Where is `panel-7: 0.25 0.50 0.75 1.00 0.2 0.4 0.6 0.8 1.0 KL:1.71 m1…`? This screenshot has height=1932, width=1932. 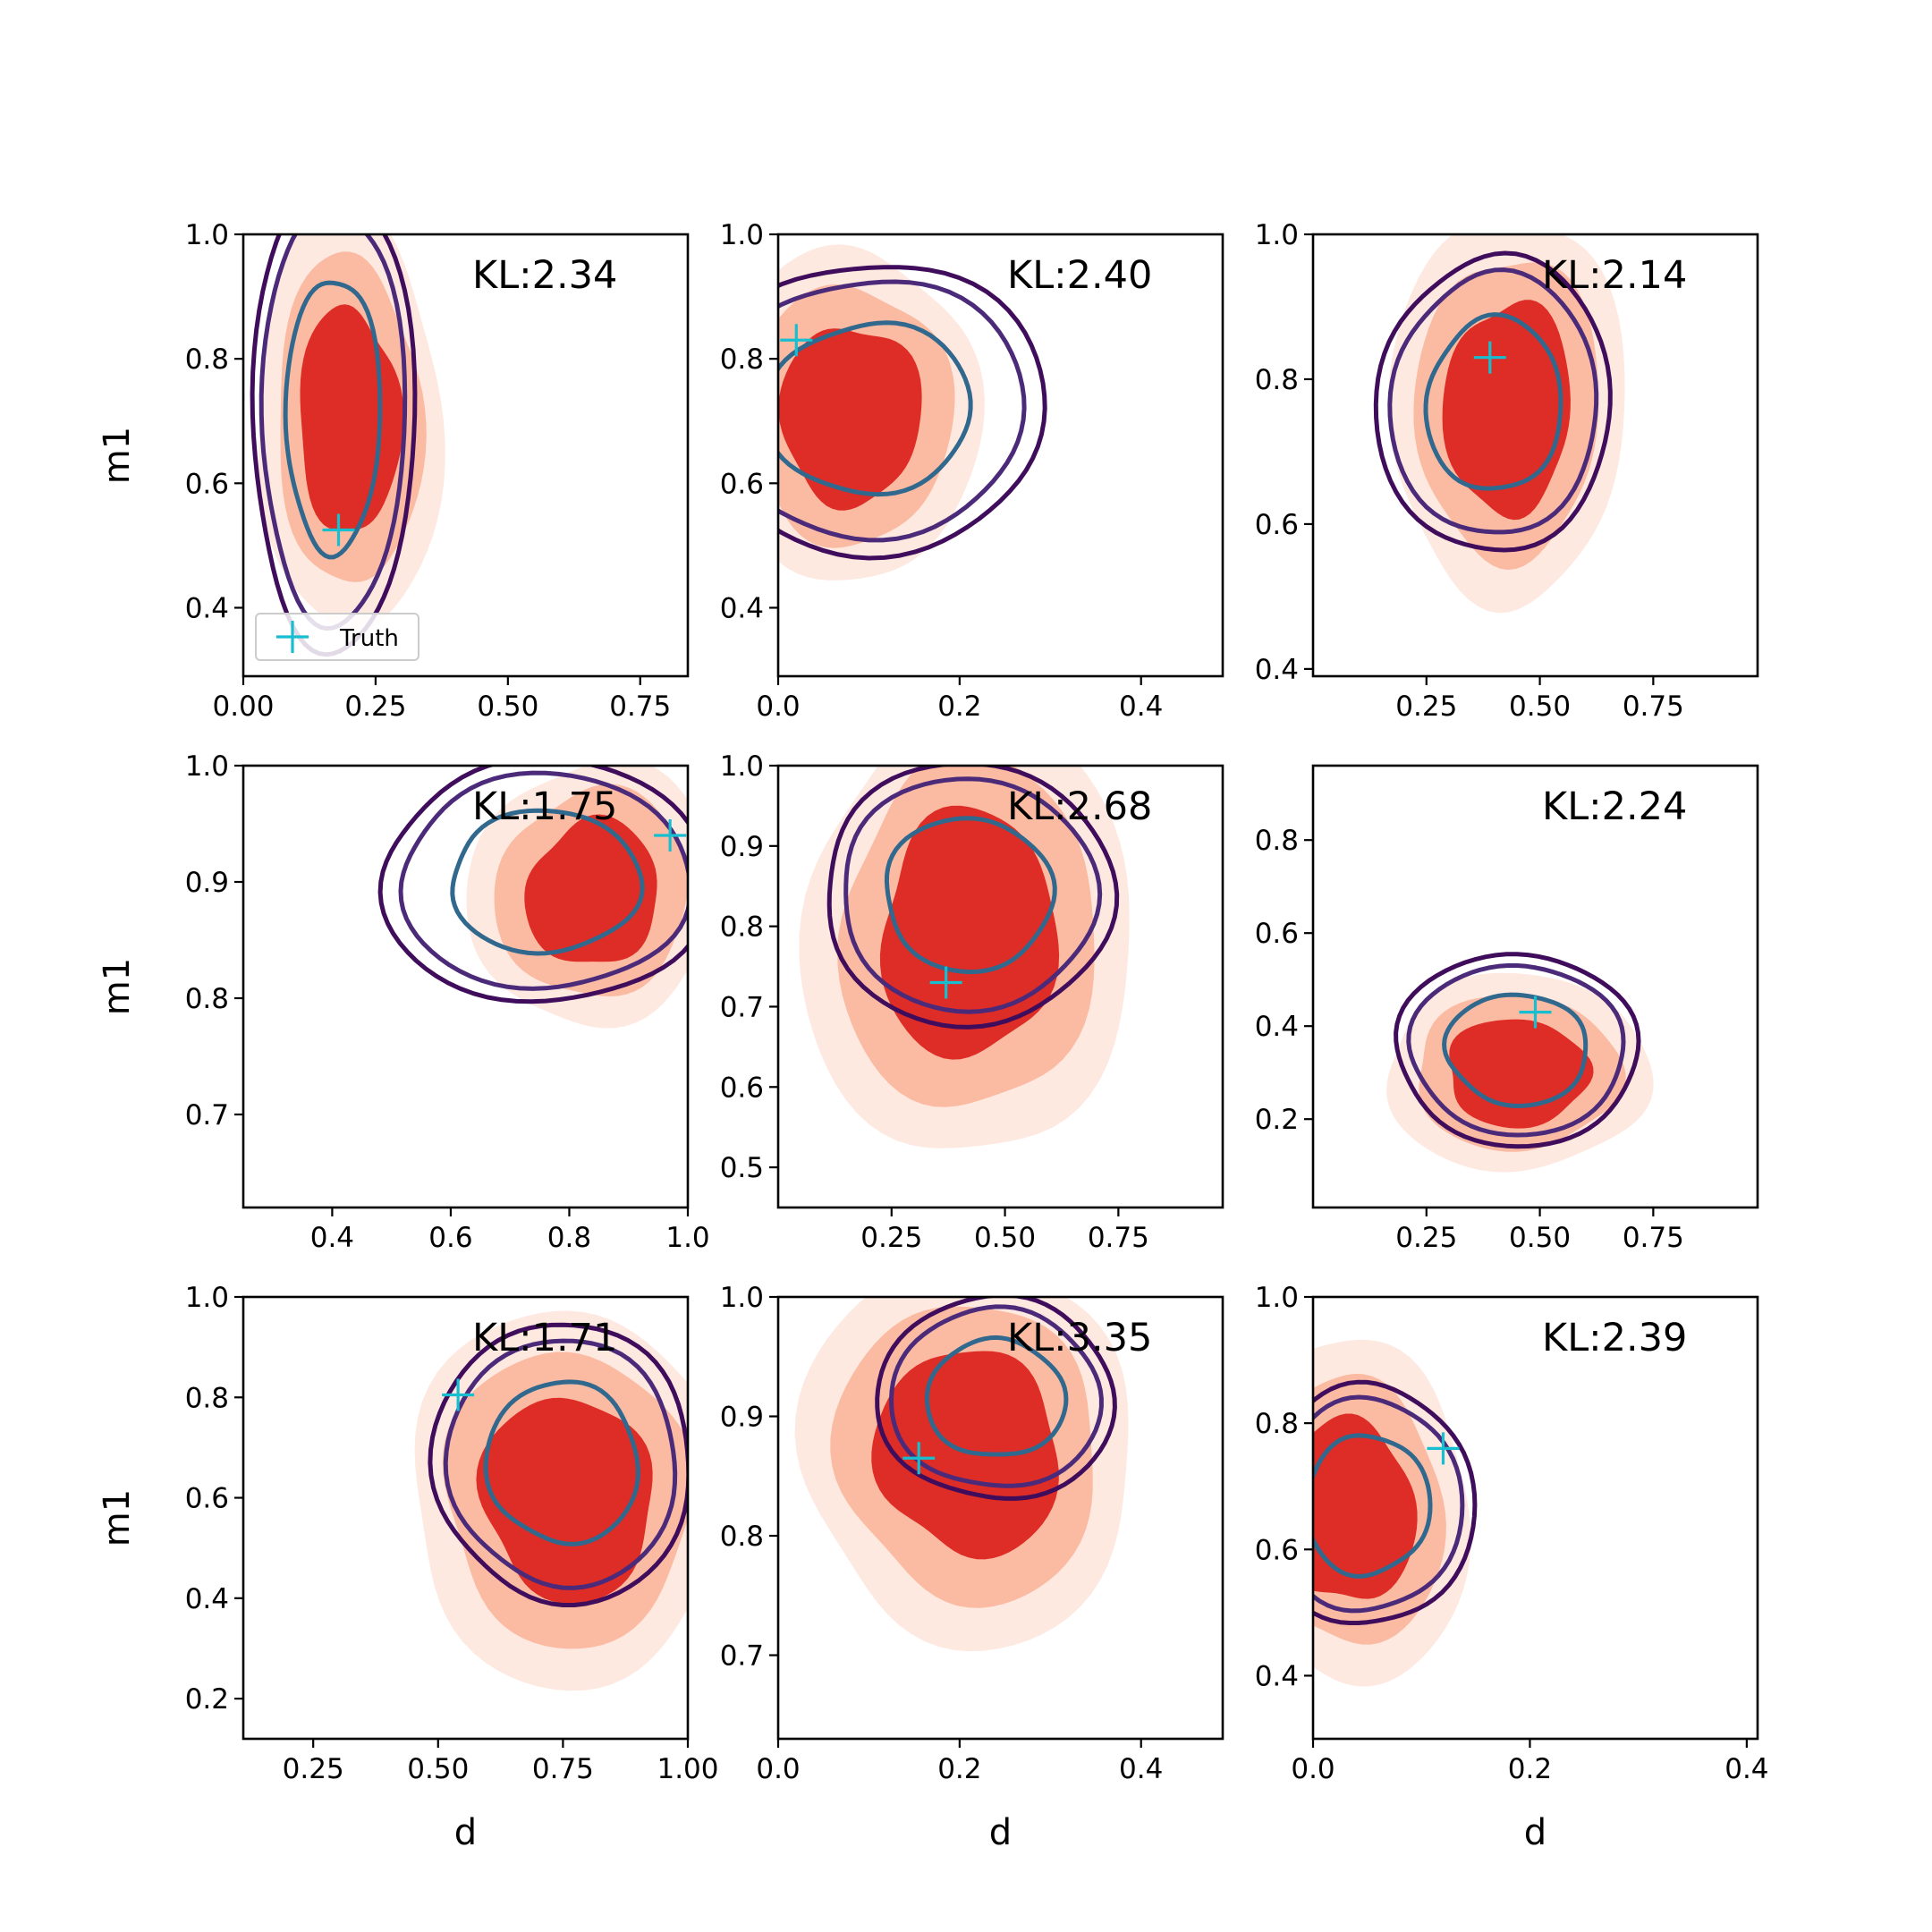 panel-7: 0.25 0.50 0.75 1.00 0.2 0.4 0.6 0.8 1.0 KL:1.71 m1… is located at coordinates (408, 1567).